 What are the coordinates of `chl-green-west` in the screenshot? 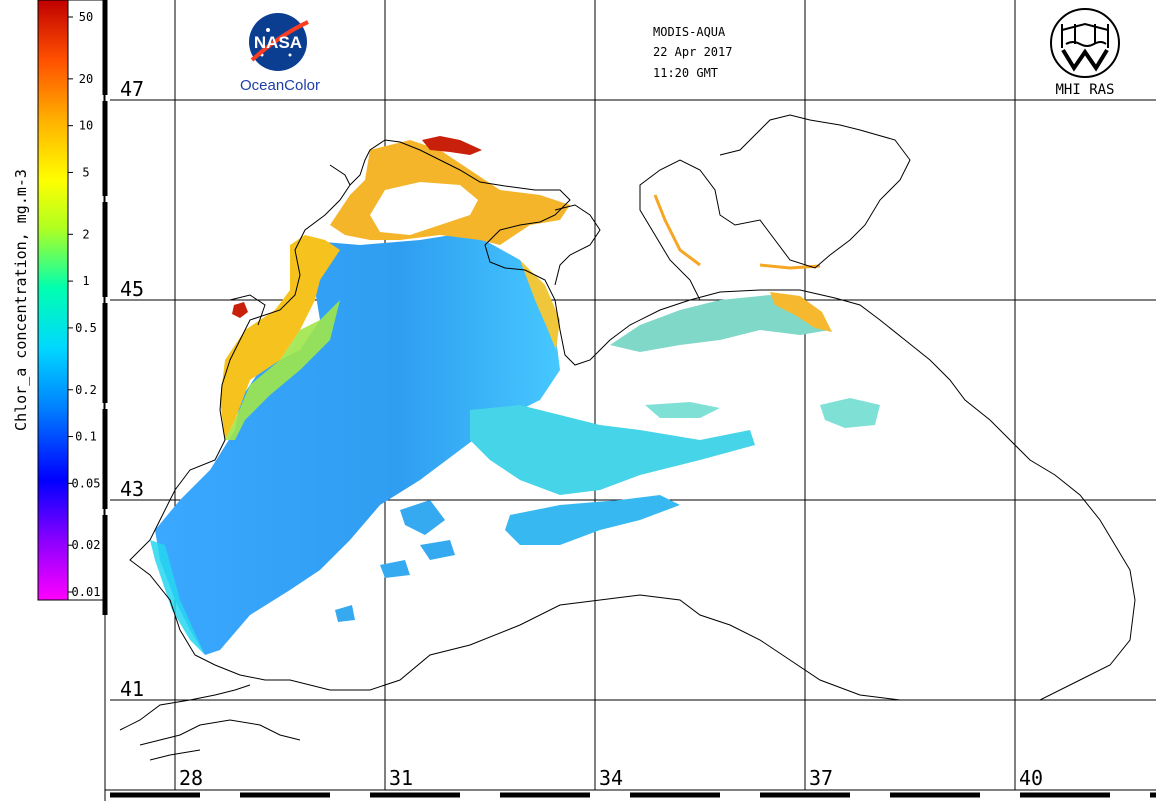 It's located at (282, 370).